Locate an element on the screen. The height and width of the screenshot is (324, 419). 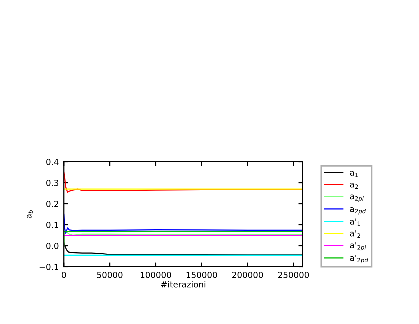
legend-label: a'$_{1}$ is located at coordinates (355, 222).